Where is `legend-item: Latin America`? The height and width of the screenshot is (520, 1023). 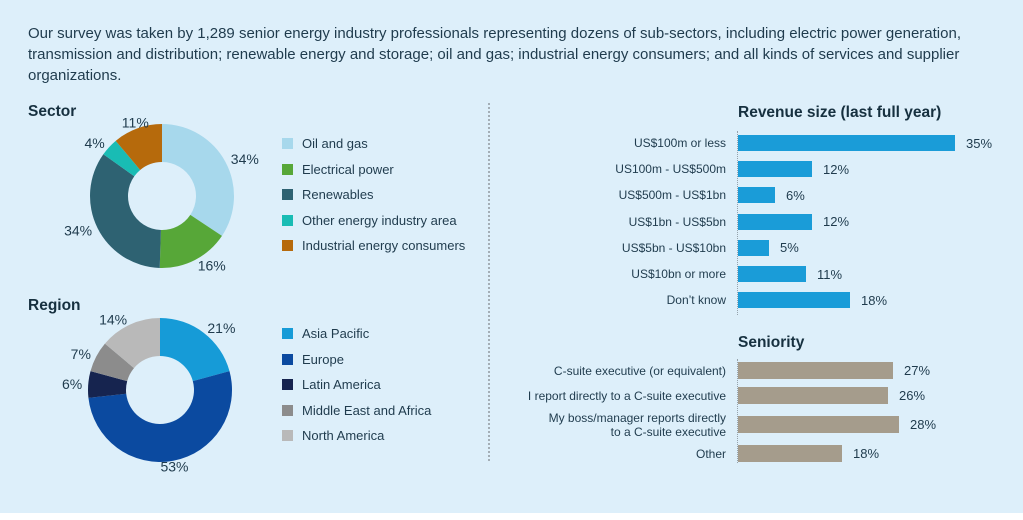 legend-item: Latin America is located at coordinates (356, 385).